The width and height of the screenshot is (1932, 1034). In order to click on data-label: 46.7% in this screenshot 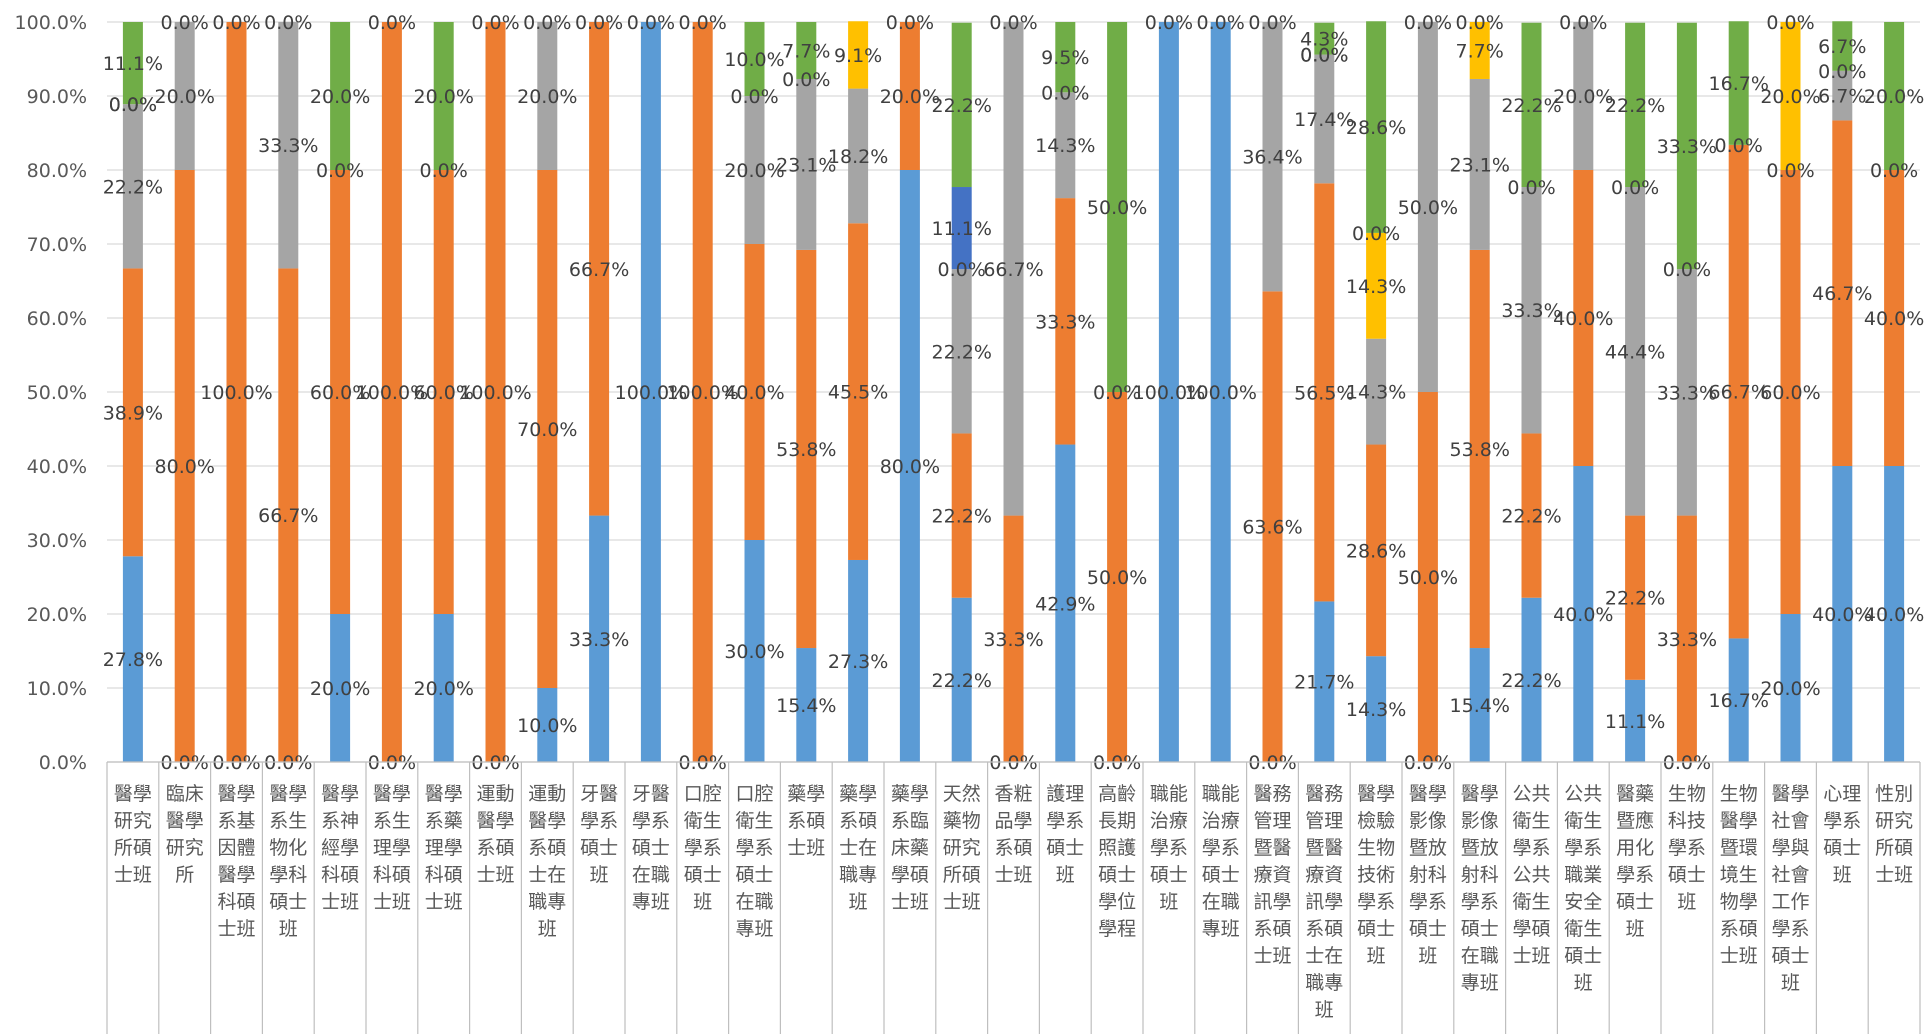, I will do `click(1842, 294)`.